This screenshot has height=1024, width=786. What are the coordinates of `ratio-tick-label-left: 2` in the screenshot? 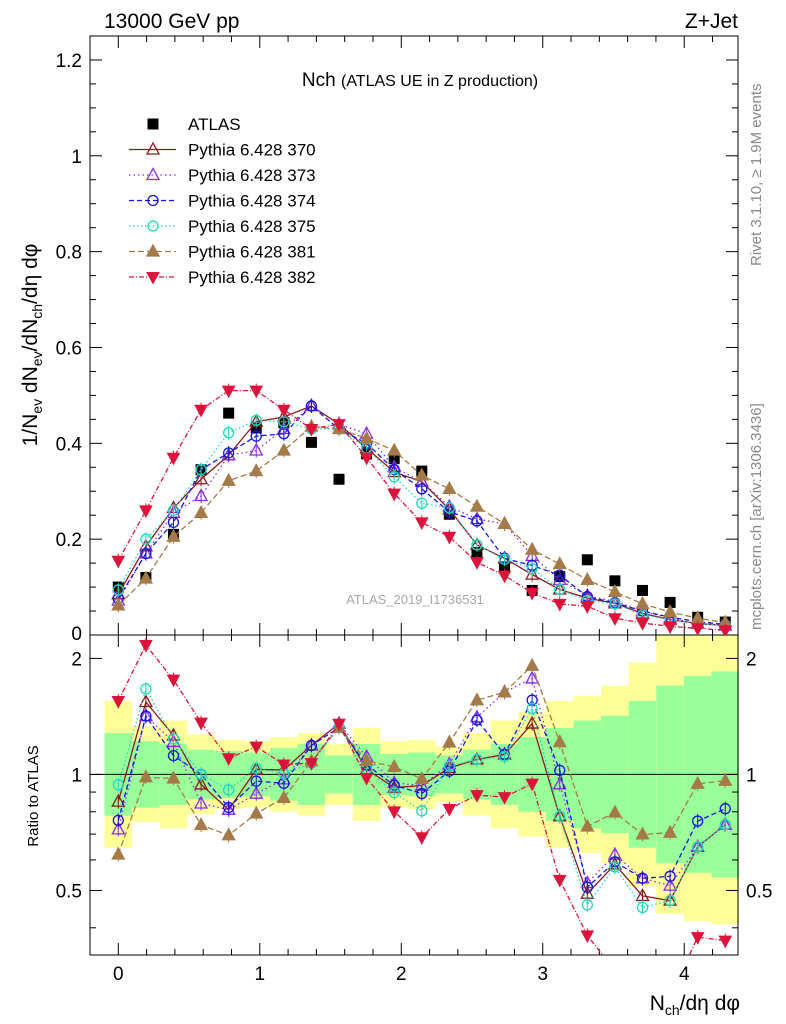 It's located at (76, 659).